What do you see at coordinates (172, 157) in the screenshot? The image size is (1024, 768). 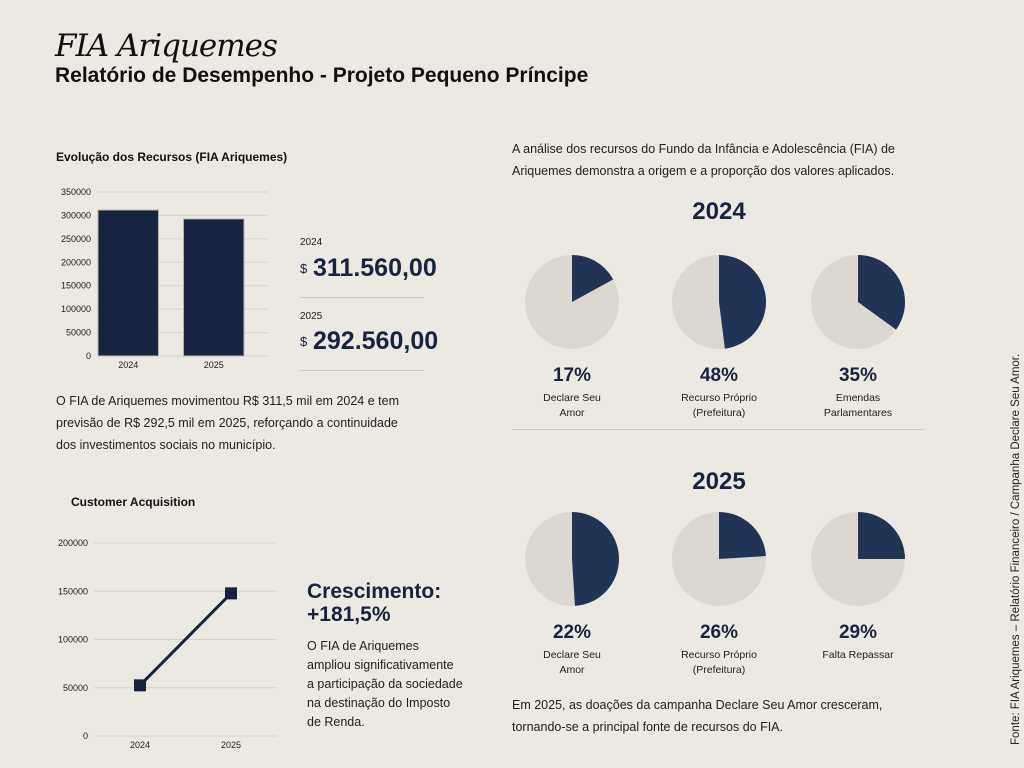 I see `bar-chart-title: Evolução dos Recursos (FIA Ariquemes)` at bounding box center [172, 157].